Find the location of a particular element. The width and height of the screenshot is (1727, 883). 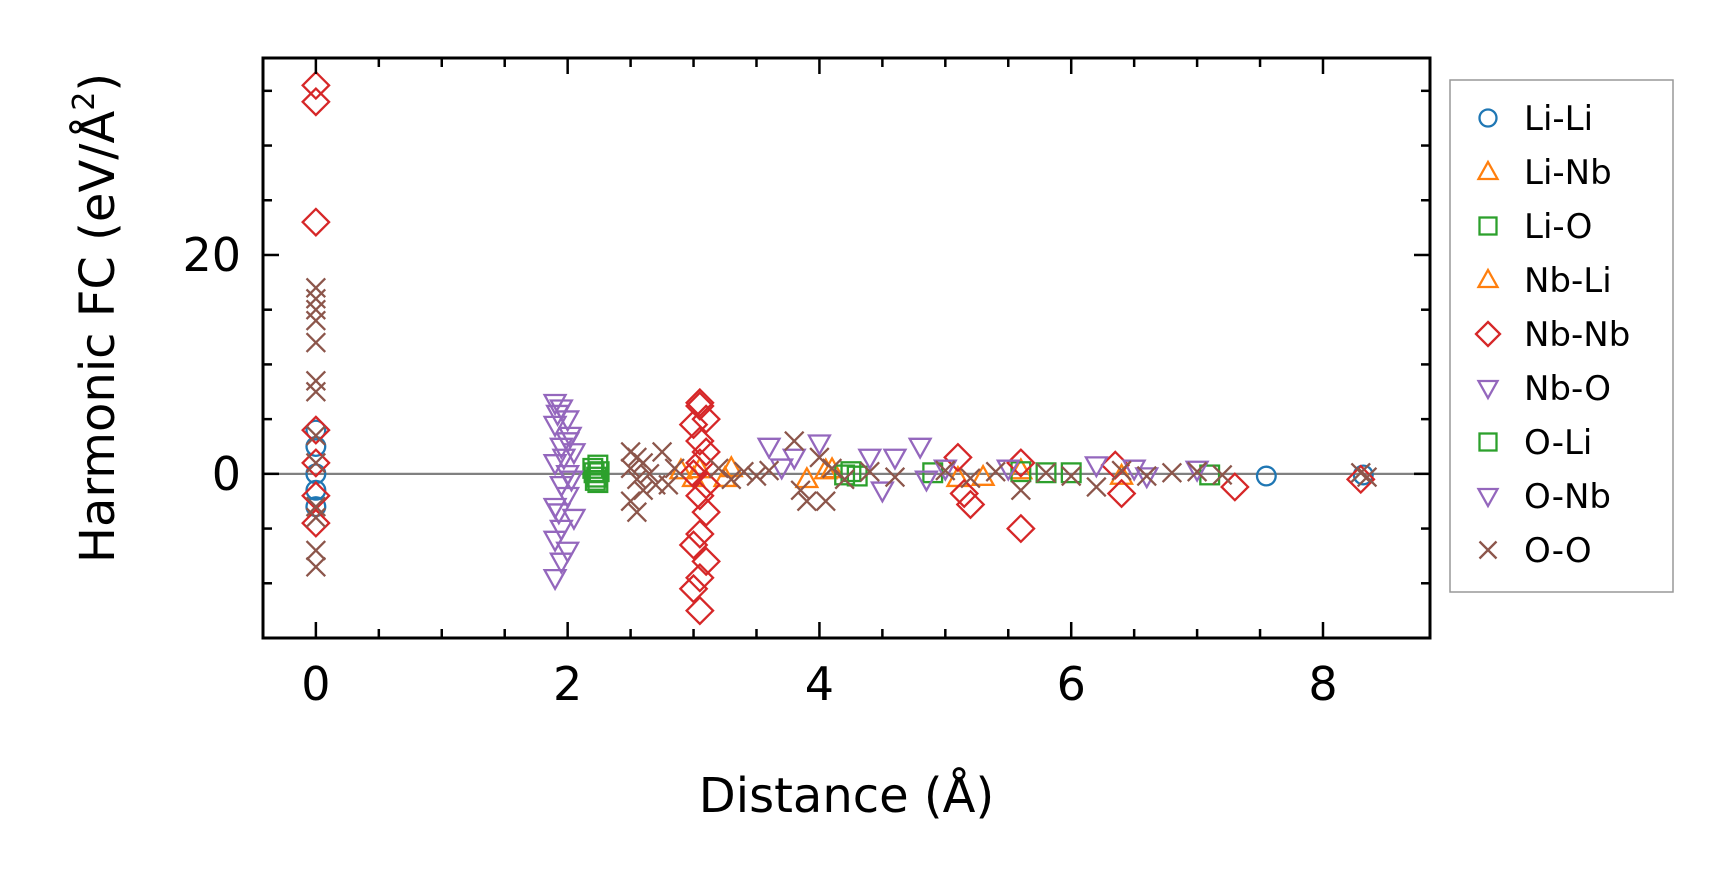

legend-entry: Li-O is located at coordinates (1535, 227).